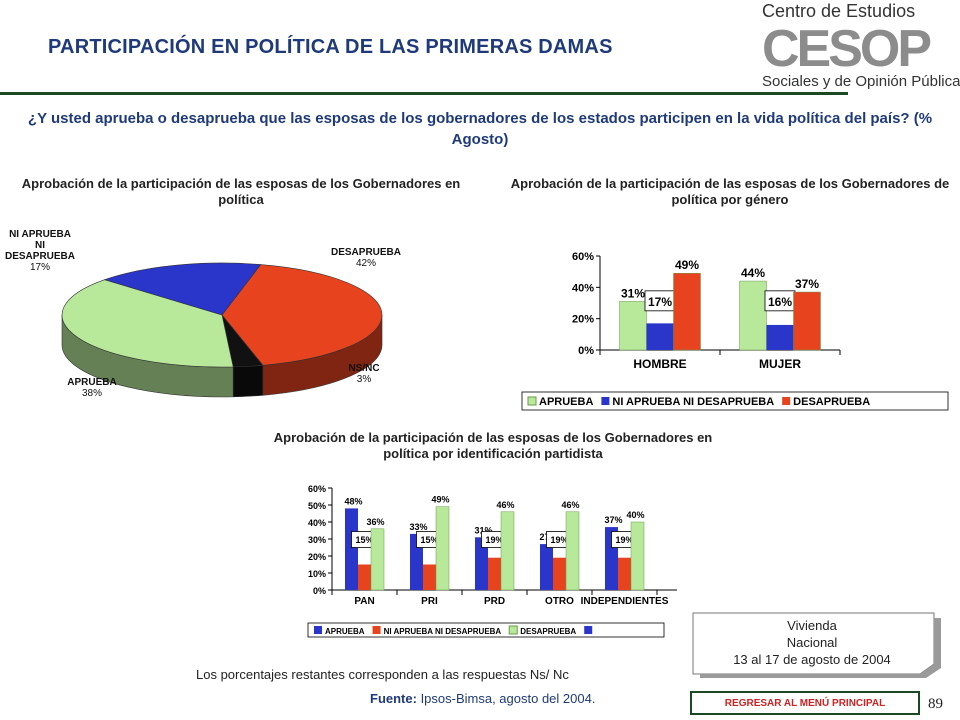 The height and width of the screenshot is (720, 960). I want to click on pie-sides, so click(222, 356).